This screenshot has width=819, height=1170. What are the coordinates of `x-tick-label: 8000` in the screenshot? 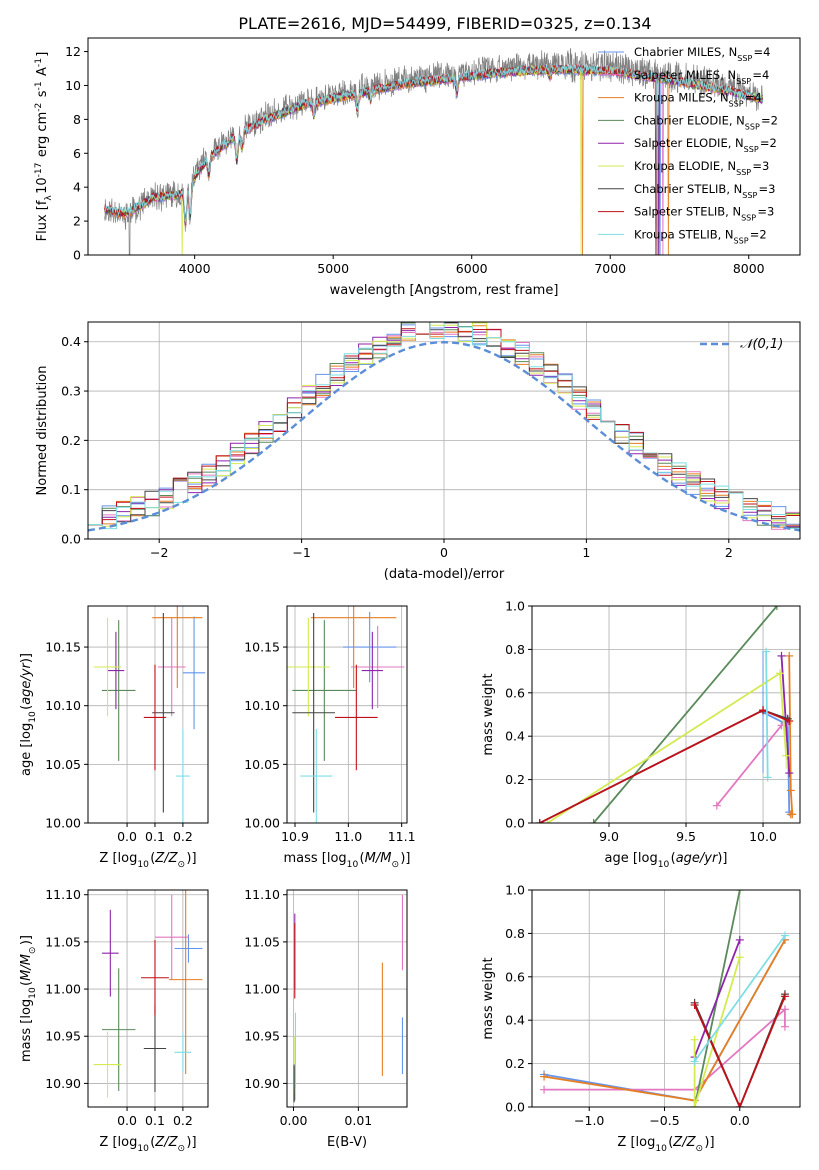 It's located at (749, 268).